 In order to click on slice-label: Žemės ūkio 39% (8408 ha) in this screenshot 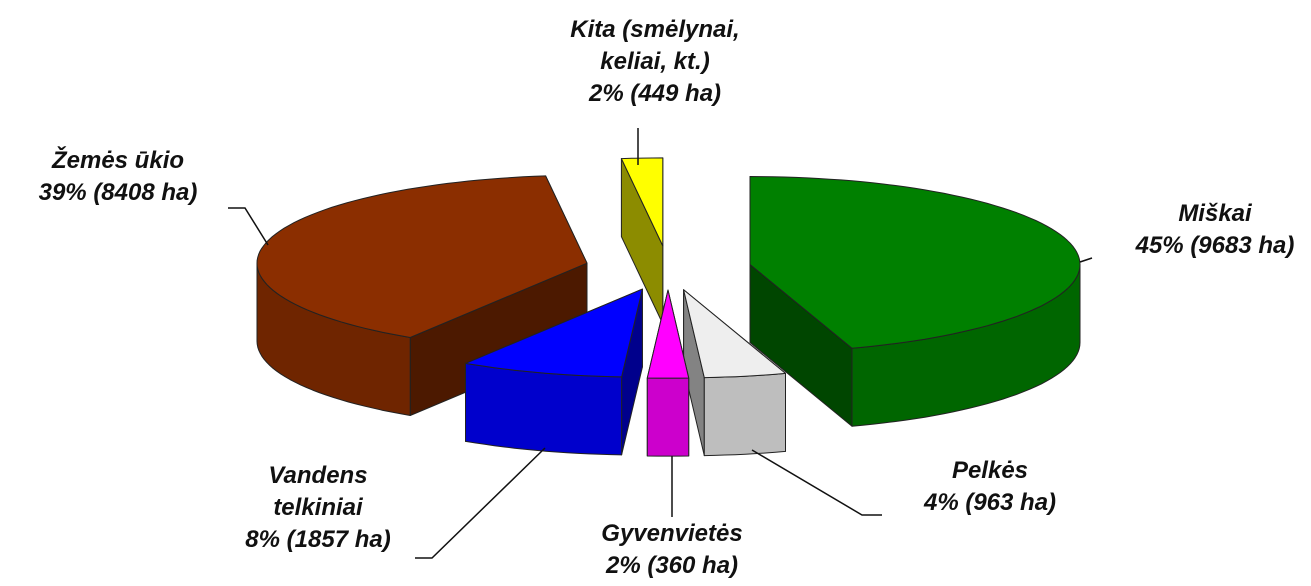, I will do `click(118, 177)`.